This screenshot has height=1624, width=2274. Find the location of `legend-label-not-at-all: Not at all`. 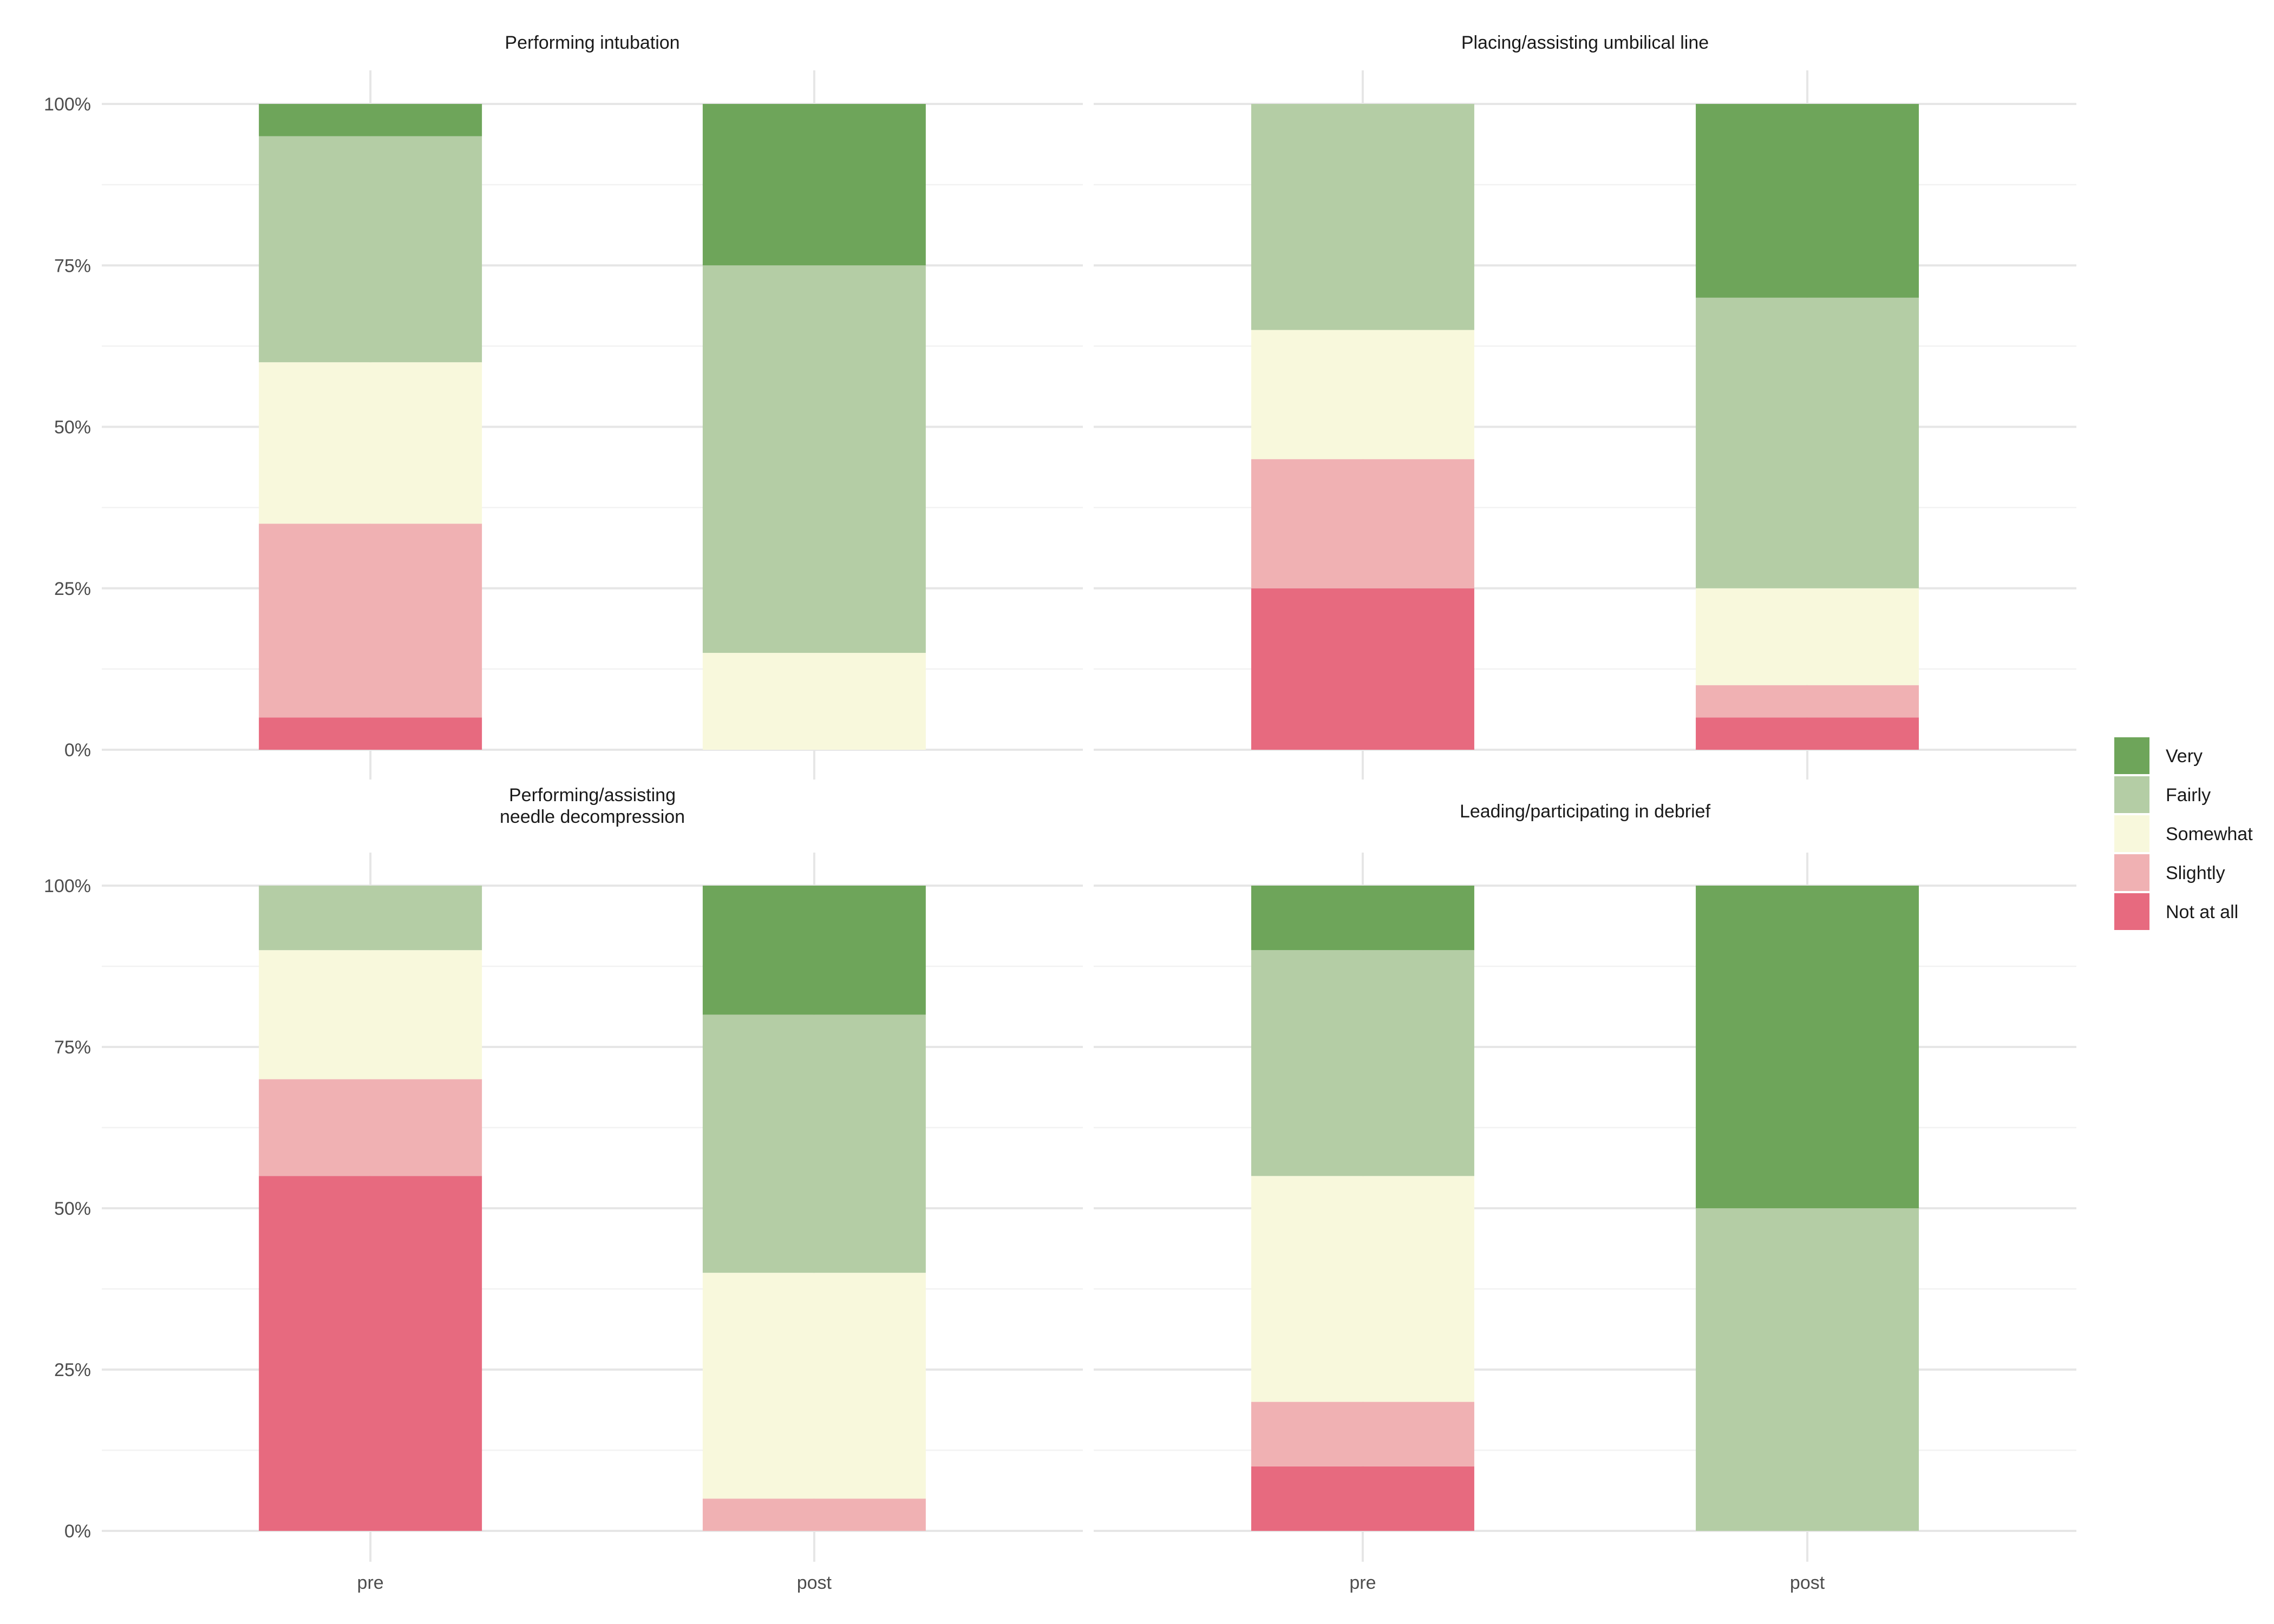

legend-label-not-at-all: Not at all is located at coordinates (2202, 912).